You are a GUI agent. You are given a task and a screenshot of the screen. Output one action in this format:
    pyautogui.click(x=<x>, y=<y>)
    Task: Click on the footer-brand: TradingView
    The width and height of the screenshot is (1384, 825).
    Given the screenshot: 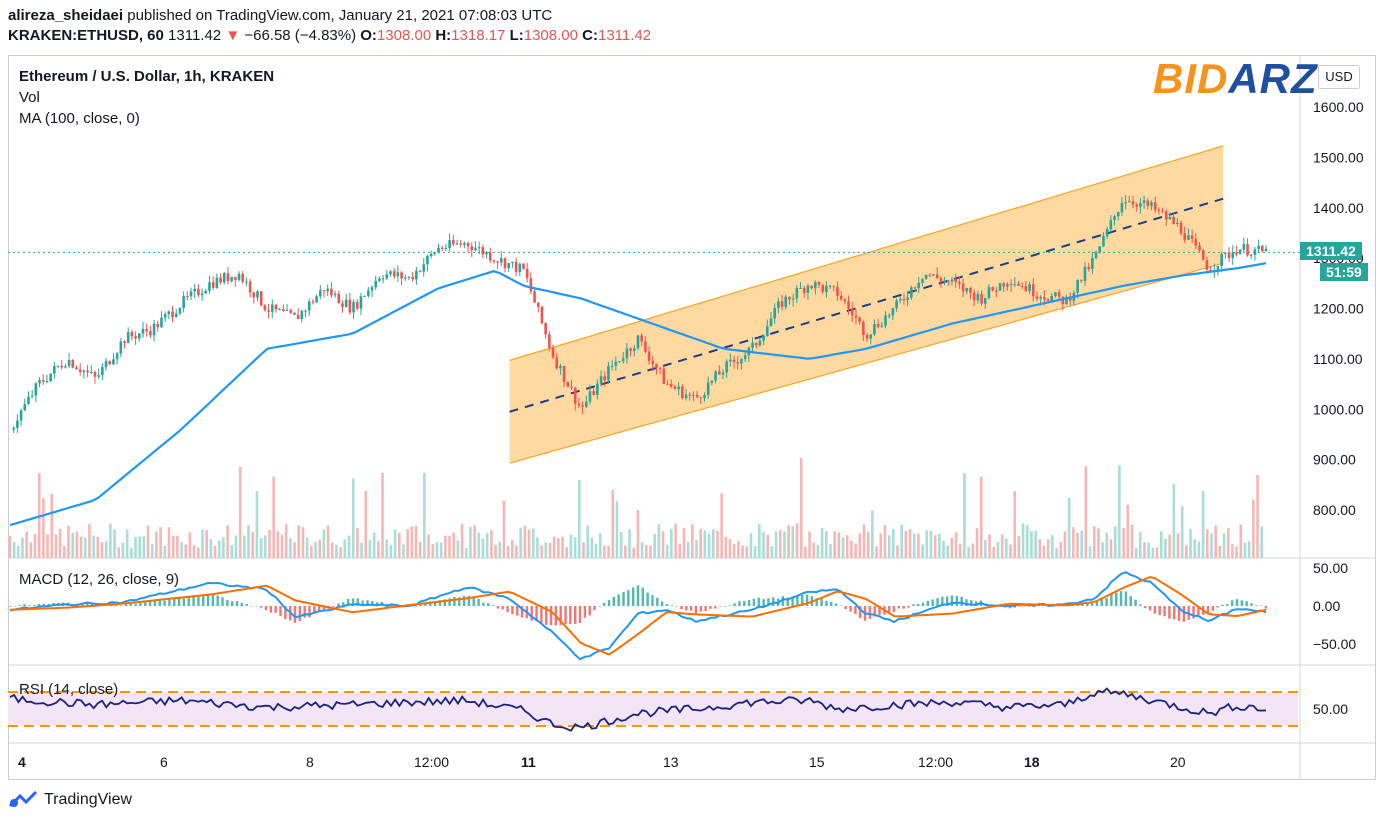 What is the action you would take?
    pyautogui.click(x=88, y=799)
    